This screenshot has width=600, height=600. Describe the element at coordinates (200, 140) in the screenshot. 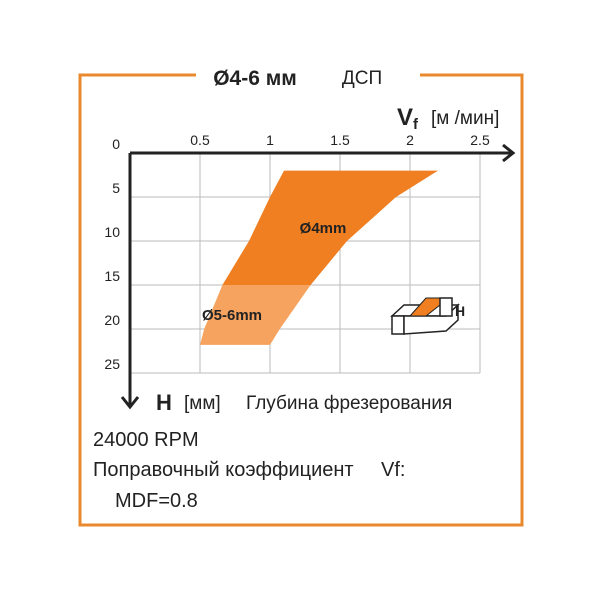

I see `x-tick-label: 0.5` at that location.